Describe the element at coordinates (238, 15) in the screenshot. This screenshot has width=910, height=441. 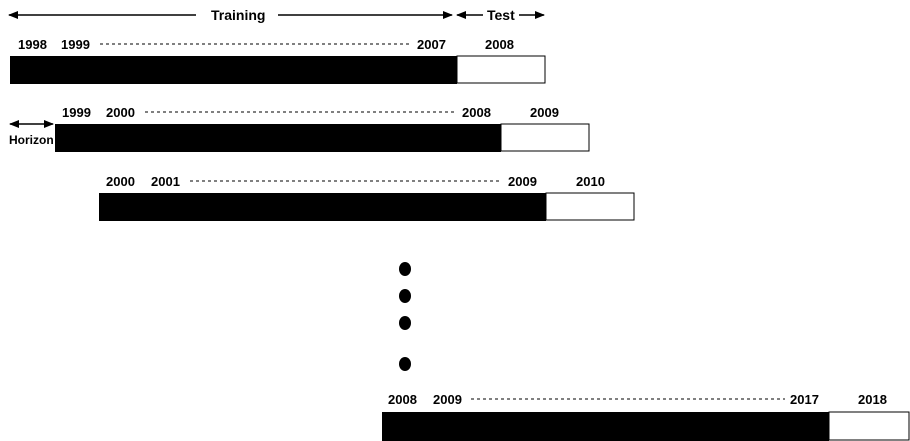
I see `training-header-label: Training` at that location.